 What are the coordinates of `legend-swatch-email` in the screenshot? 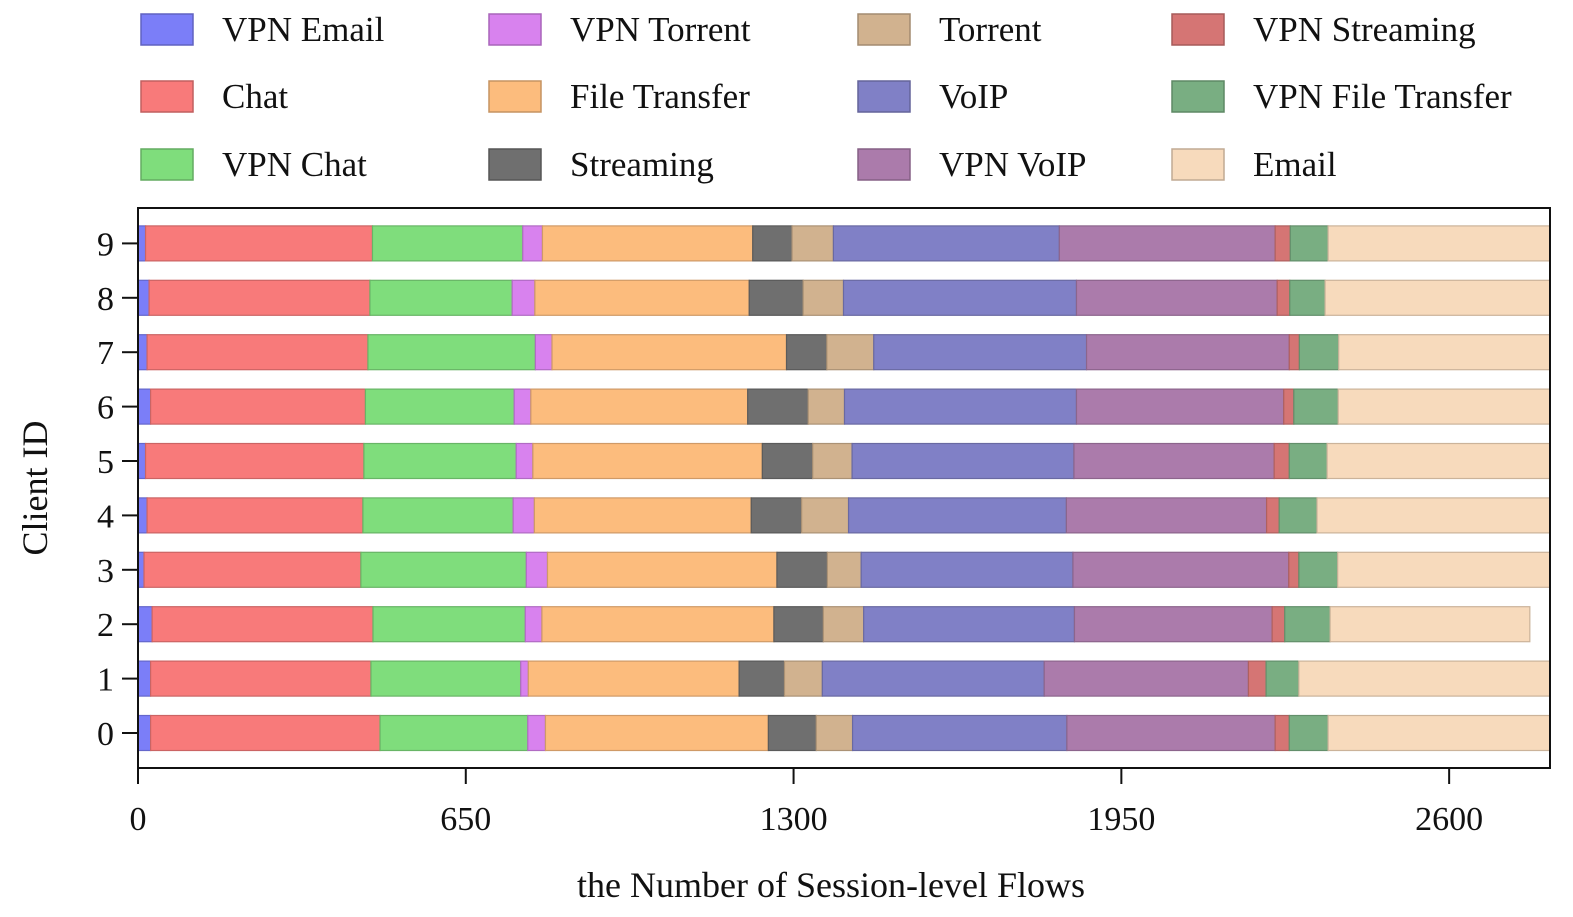 It's located at (1198, 164).